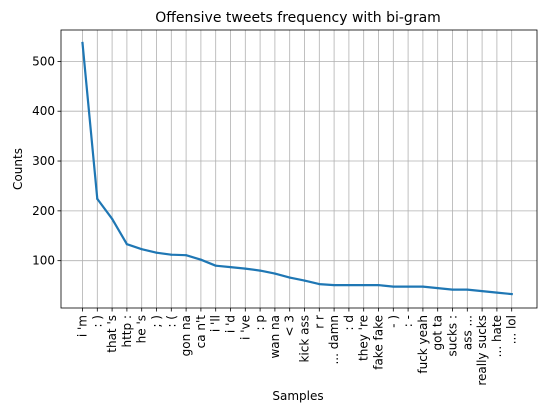  What do you see at coordinates (231, 324) in the screenshot?
I see `x-tick-label: i 'd` at bounding box center [231, 324].